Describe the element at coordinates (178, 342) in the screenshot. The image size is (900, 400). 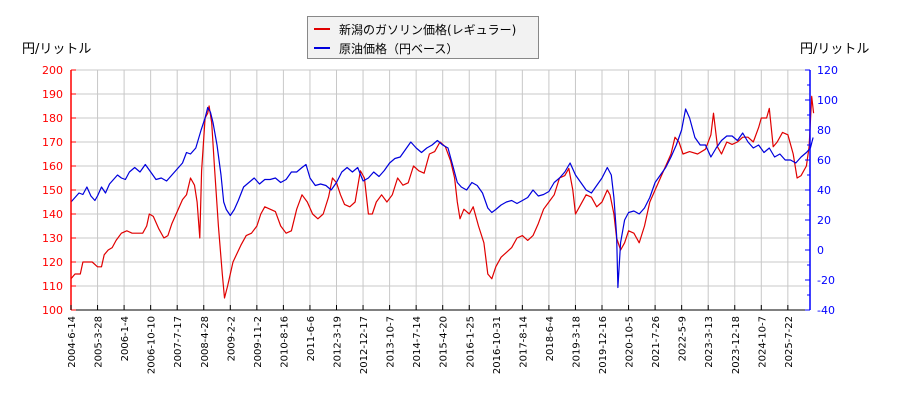
I see `x-tick-label: 2007-7-17` at that location.